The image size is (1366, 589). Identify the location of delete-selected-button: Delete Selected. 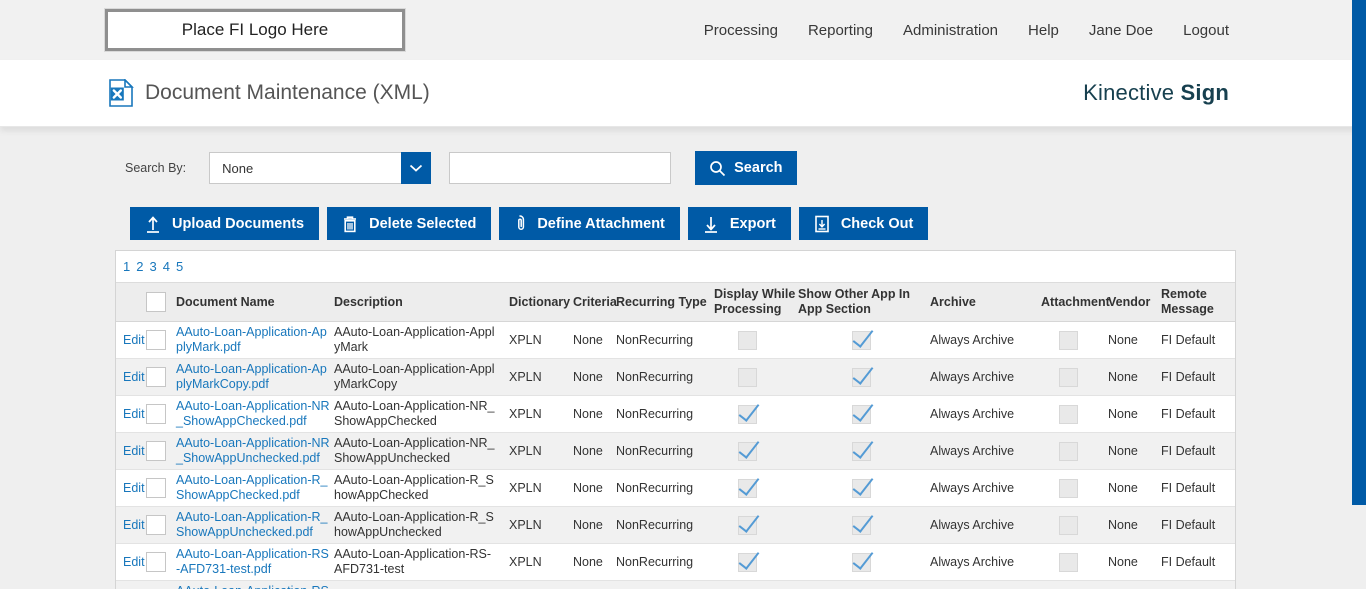
(409, 223).